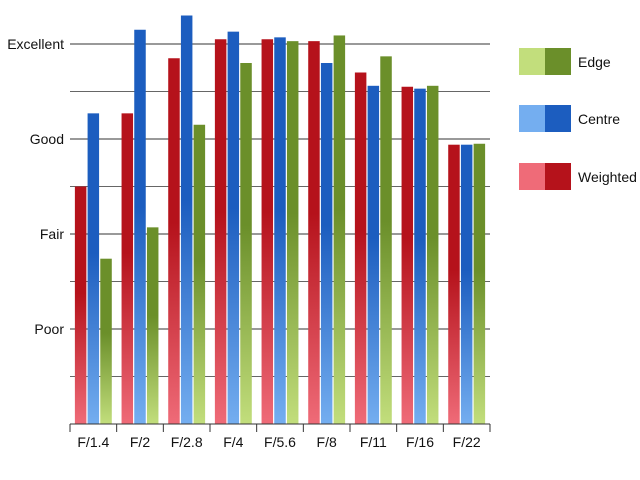 The image size is (640, 480). Describe the element at coordinates (174, 241) in the screenshot. I see `bar-weighted-f28` at that location.